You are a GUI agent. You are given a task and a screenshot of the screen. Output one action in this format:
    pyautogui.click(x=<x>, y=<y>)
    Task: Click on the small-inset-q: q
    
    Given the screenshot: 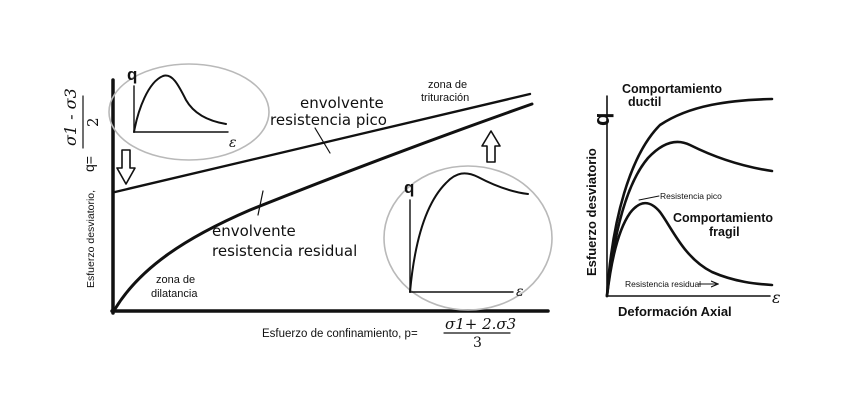 What is the action you would take?
    pyautogui.click(x=132, y=74)
    